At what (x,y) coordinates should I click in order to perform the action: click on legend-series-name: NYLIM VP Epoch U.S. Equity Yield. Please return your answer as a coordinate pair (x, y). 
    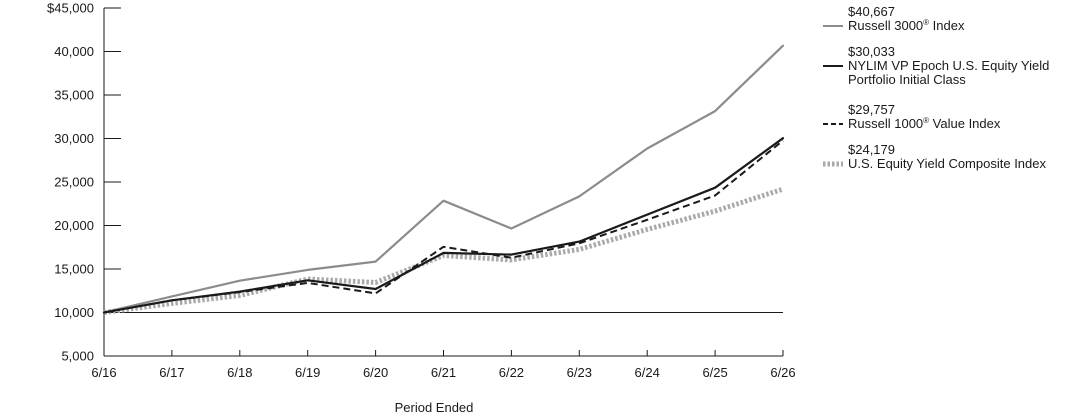
    Looking at the image, I should click on (948, 65).